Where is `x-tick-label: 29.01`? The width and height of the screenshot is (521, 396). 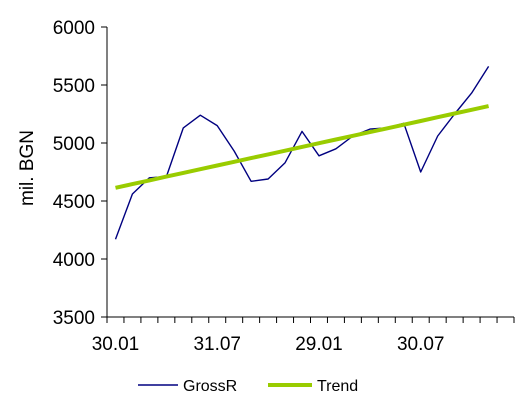
x-tick-label: 29.01 is located at coordinates (319, 344).